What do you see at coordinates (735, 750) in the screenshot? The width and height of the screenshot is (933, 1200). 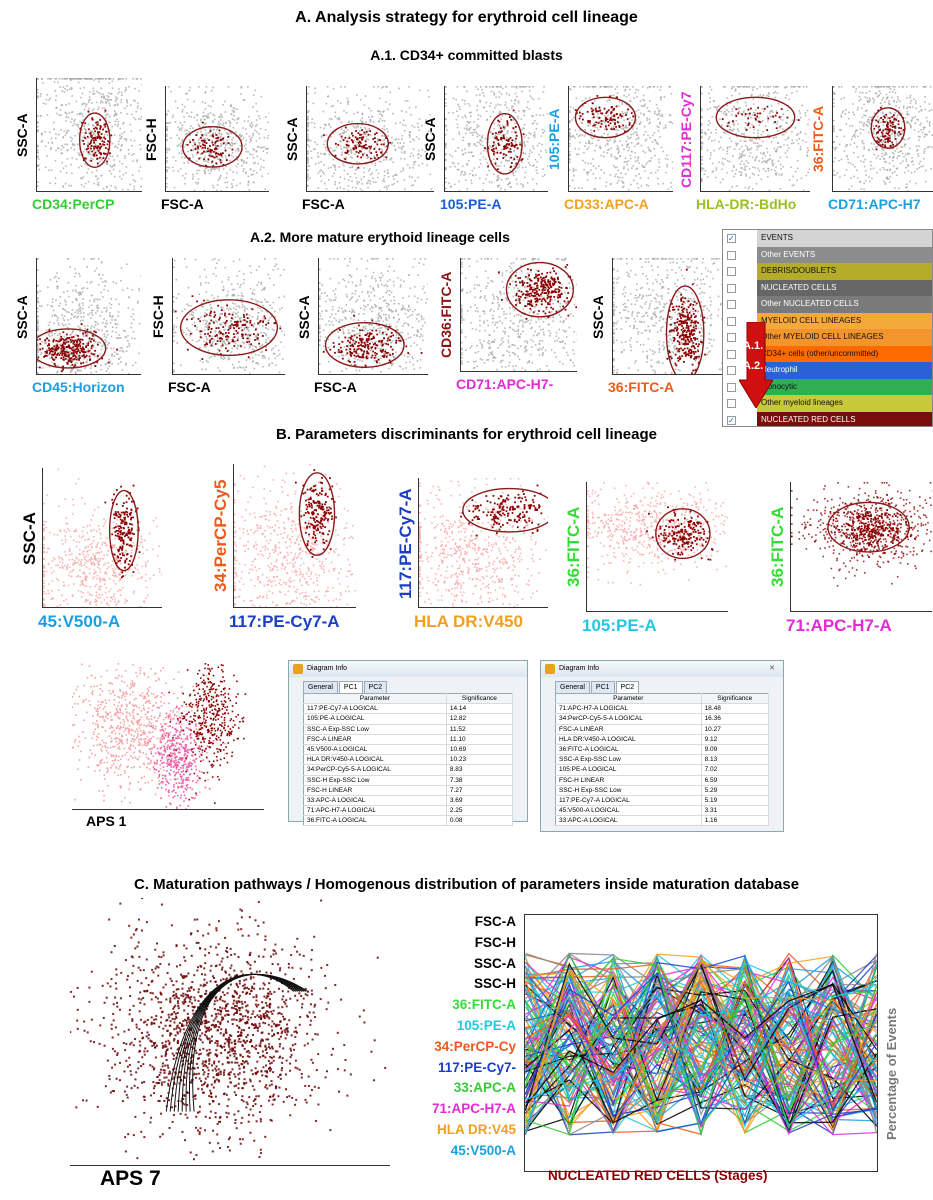 I see `significance-cell: 9.09` at bounding box center [735, 750].